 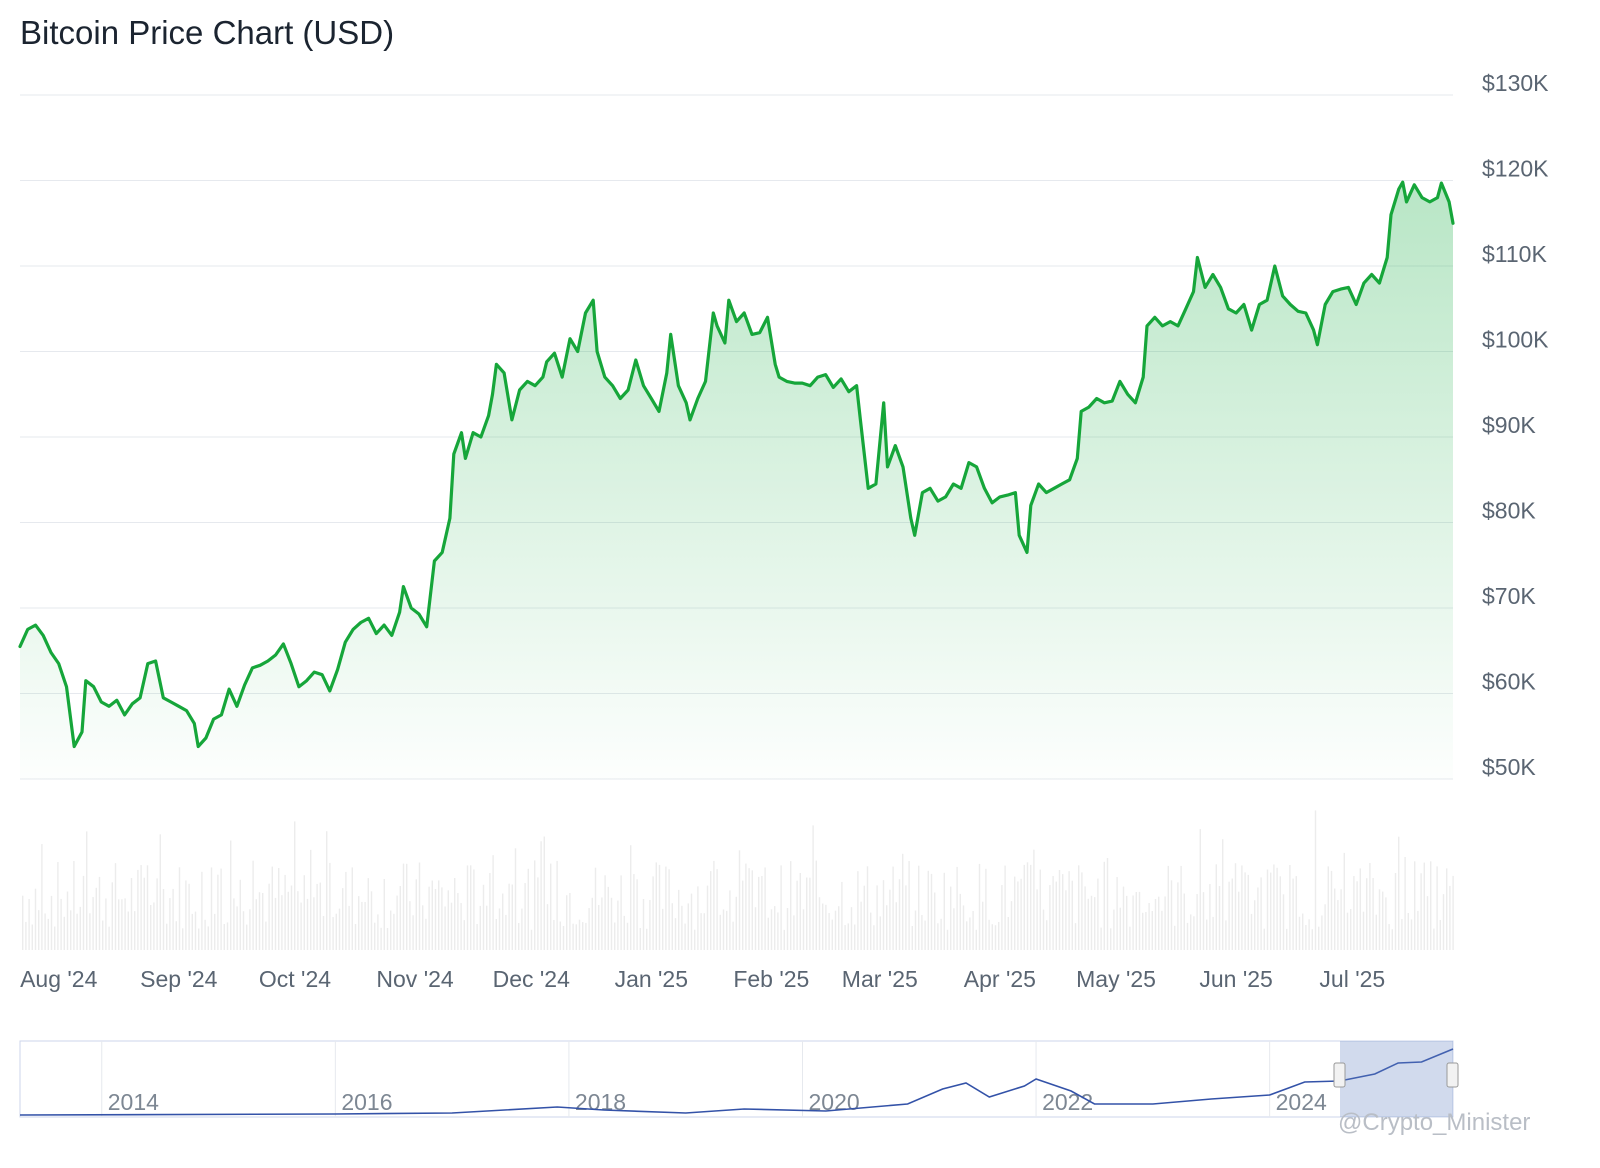 What do you see at coordinates (1116, 979) in the screenshot?
I see `x-tick-label: May '25` at bounding box center [1116, 979].